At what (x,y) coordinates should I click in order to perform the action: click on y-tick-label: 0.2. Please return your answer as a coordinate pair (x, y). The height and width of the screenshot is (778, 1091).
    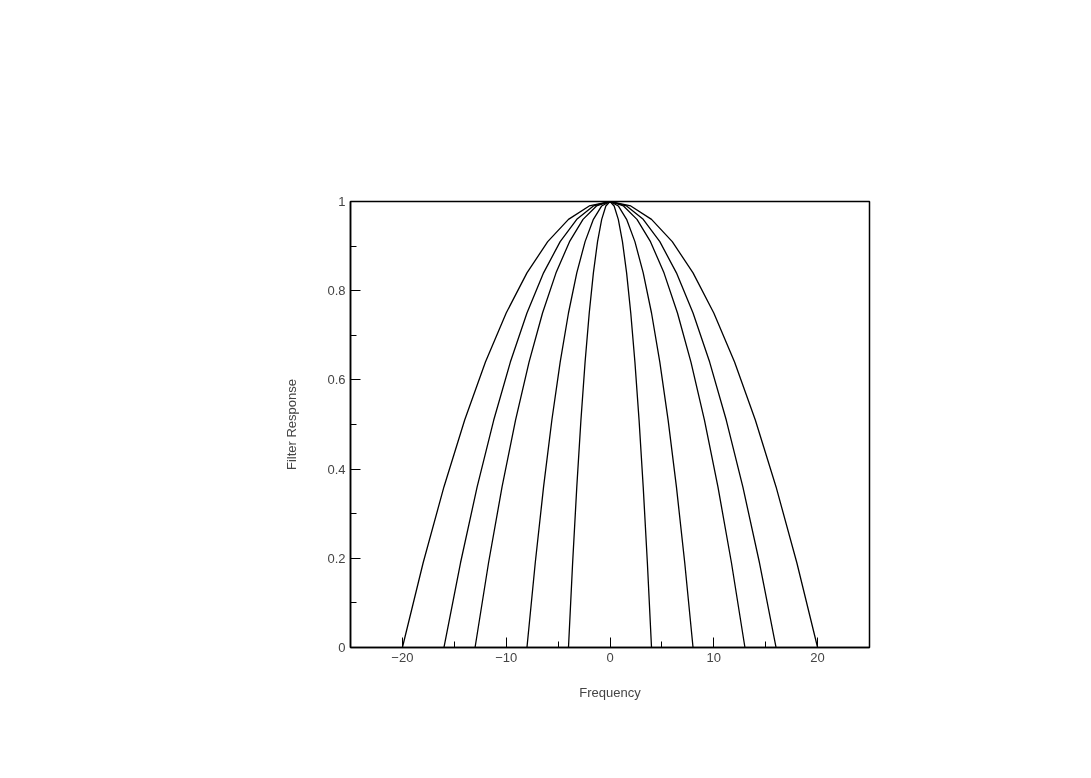
    Looking at the image, I should click on (336, 558).